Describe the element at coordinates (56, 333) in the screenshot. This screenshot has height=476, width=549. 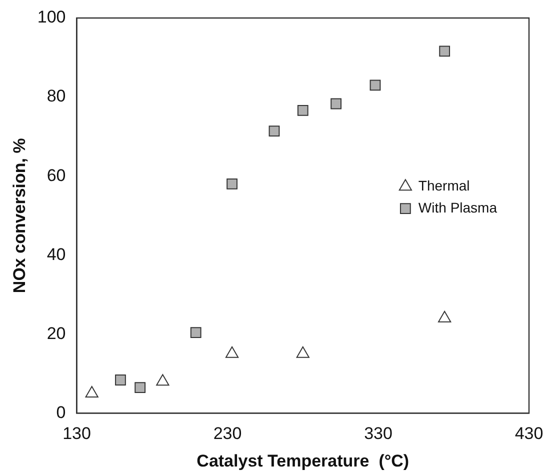
I see `y-tick-label: 20` at that location.